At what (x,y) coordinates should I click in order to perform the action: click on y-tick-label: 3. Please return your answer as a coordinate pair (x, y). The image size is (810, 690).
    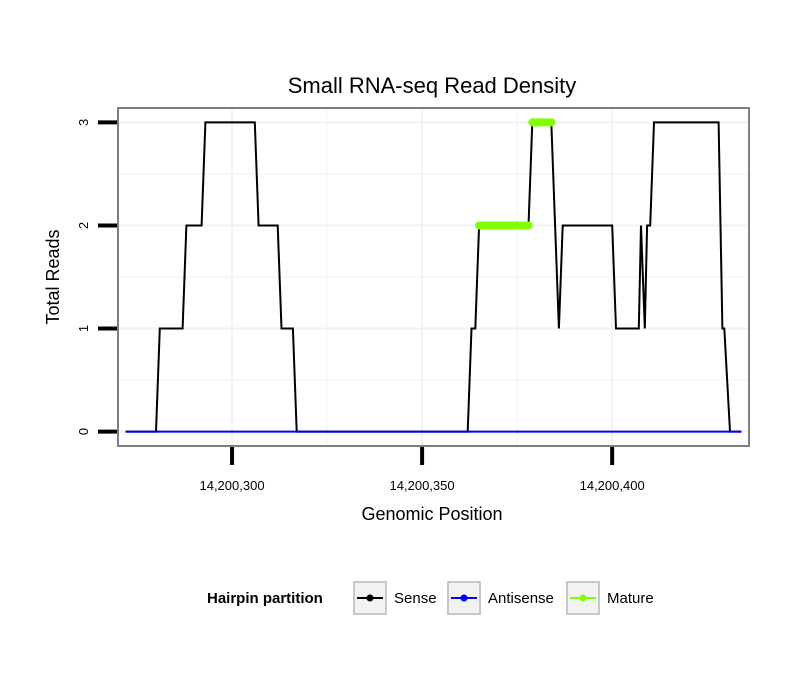
    Looking at the image, I should click on (83, 122).